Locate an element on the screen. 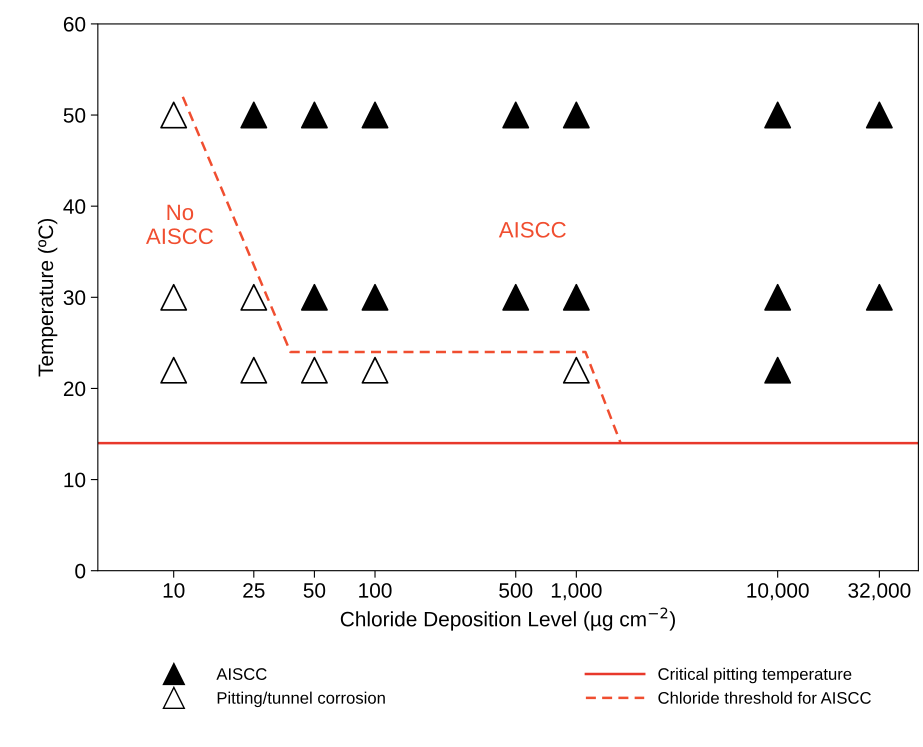 Image resolution: width=923 pixels, height=747 pixels. legend-label: Chloride threshold for AISCC is located at coordinates (764, 698).